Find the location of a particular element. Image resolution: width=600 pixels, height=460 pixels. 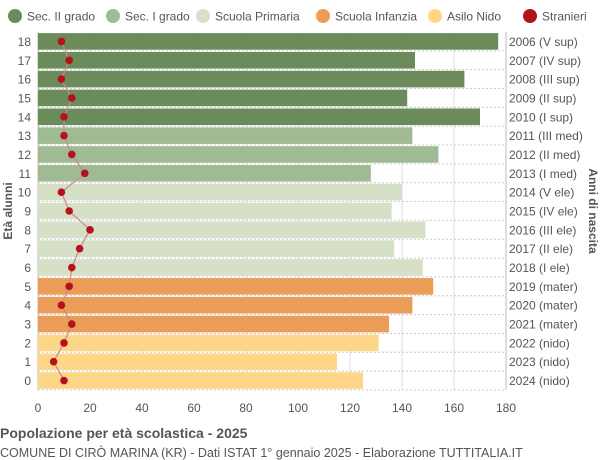

y-tick-label: 14 is located at coordinates (25, 117).